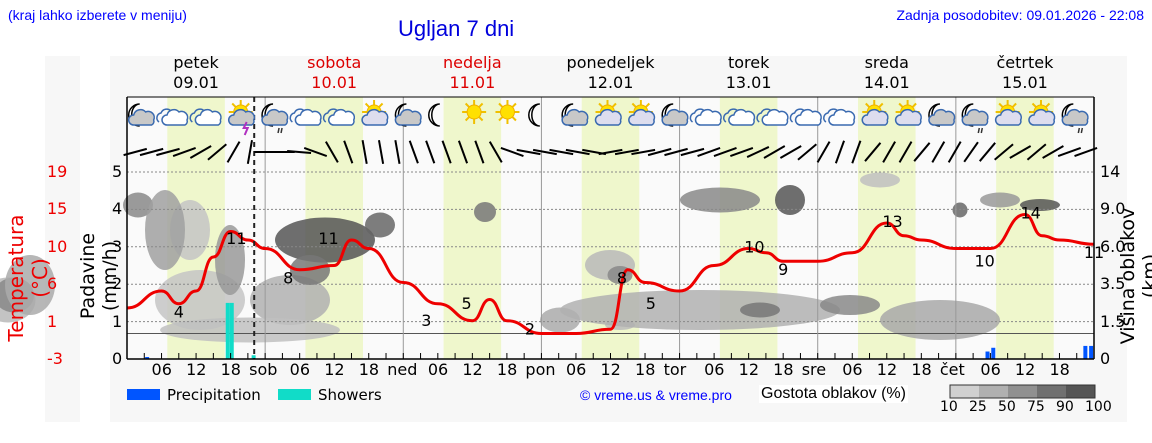 This screenshot has width=1152, height=443. Describe the element at coordinates (467, 303) in the screenshot. I see `temperature-value-label: 5` at that location.